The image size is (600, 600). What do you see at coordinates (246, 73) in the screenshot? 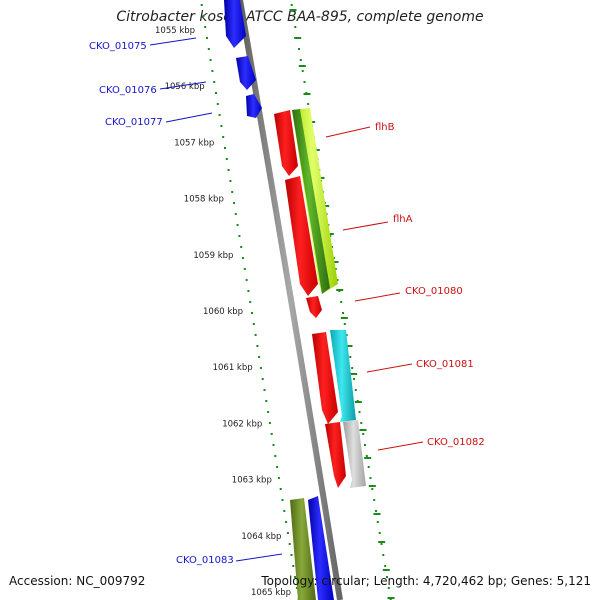
I see `gene-cko-01076-feature` at bounding box center [246, 73].